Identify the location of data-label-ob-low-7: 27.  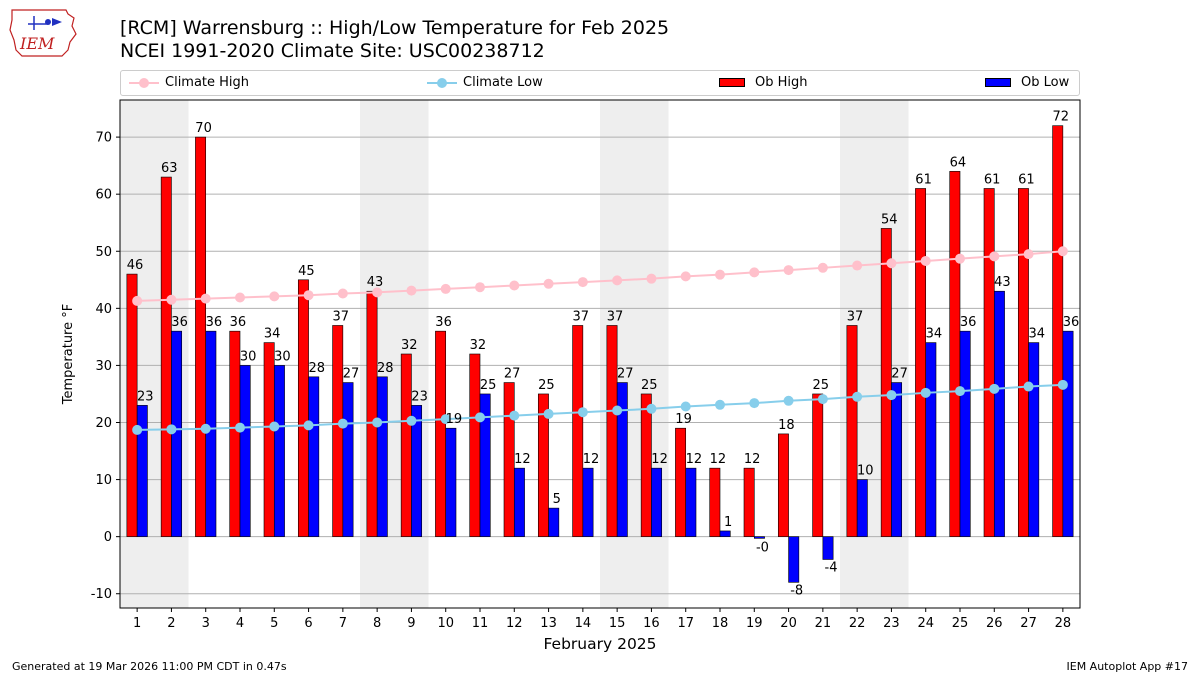
(351, 374).